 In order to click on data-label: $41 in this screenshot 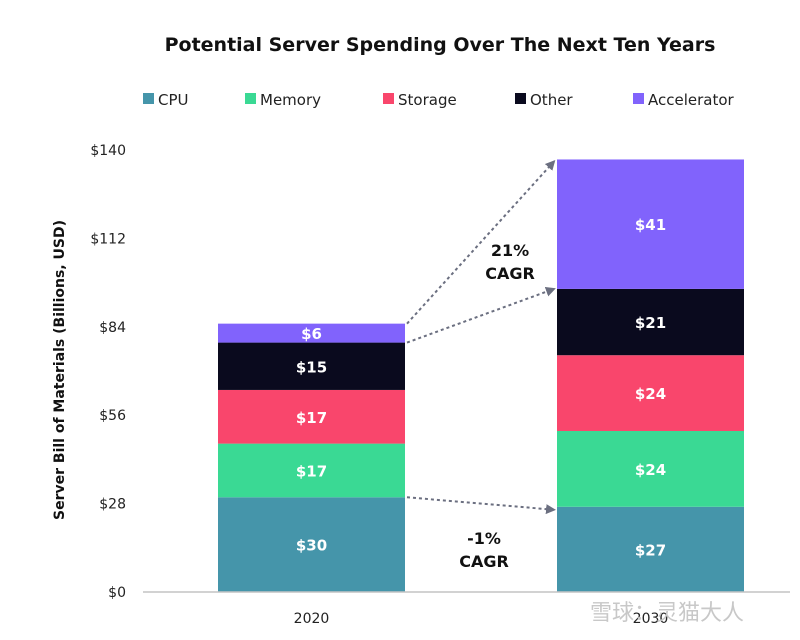, I will do `click(650, 225)`.